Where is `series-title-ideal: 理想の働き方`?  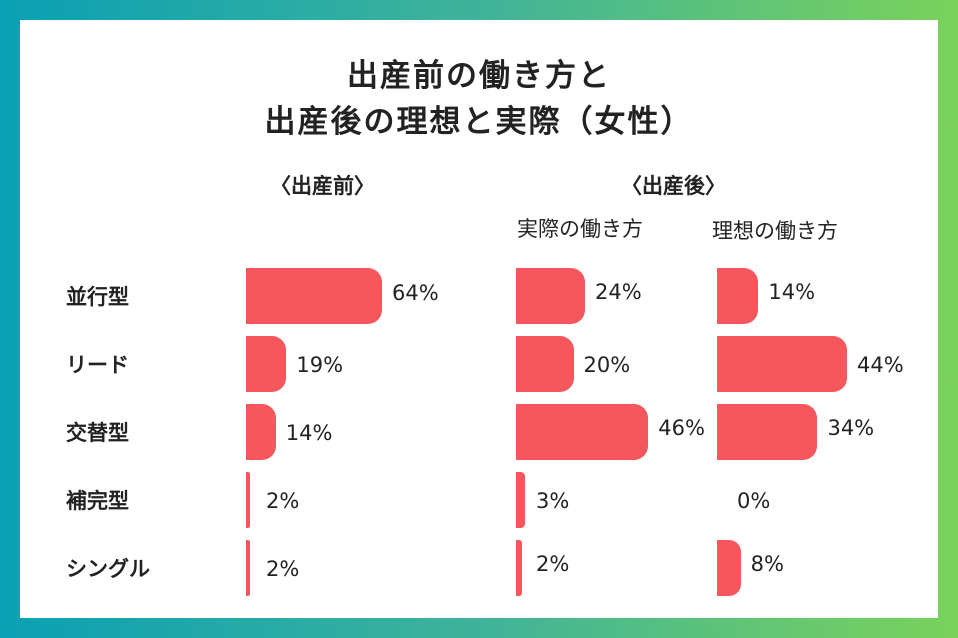
series-title-ideal: 理想の働き方 is located at coordinates (775, 231).